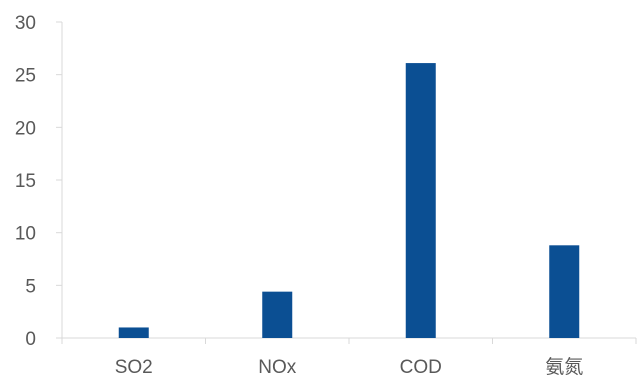  What do you see at coordinates (25, 128) in the screenshot?
I see `y-tick-label: 20` at bounding box center [25, 128].